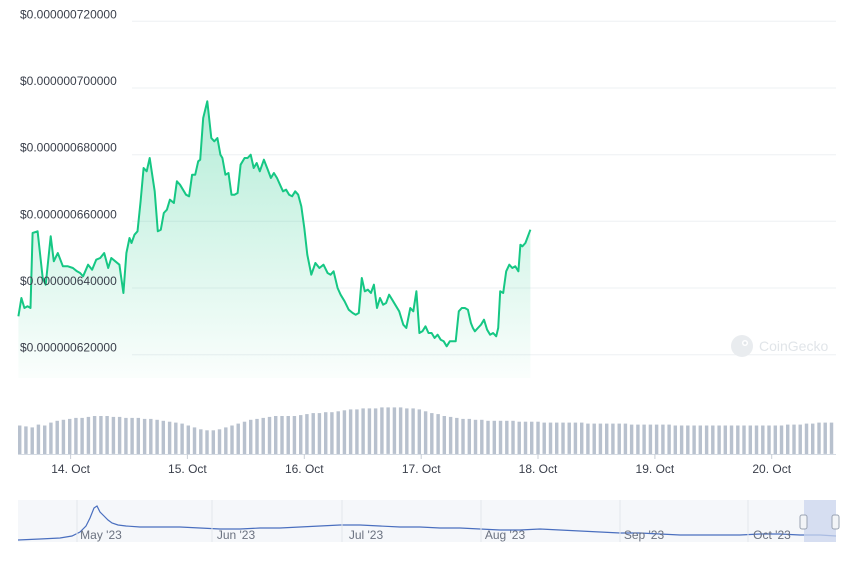 The height and width of the screenshot is (568, 850). Describe the element at coordinates (101, 535) in the screenshot. I see `navigator-tick-label: May '23` at that location.